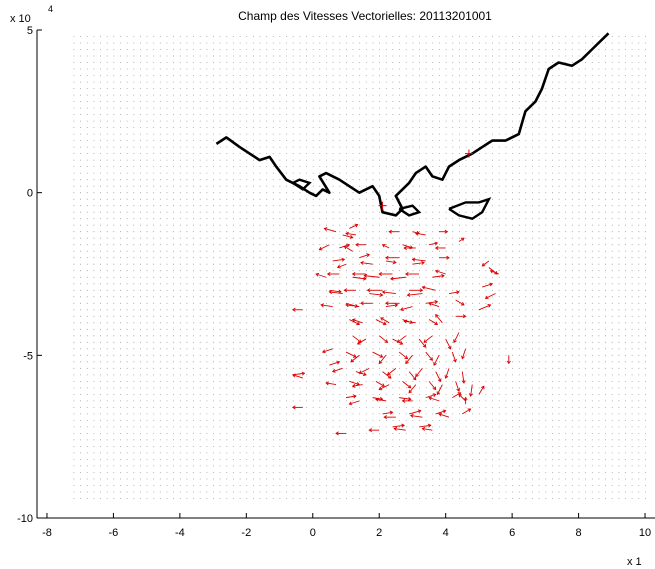  What do you see at coordinates (645, 533) in the screenshot?
I see `x-tick-label: 10` at bounding box center [645, 533].